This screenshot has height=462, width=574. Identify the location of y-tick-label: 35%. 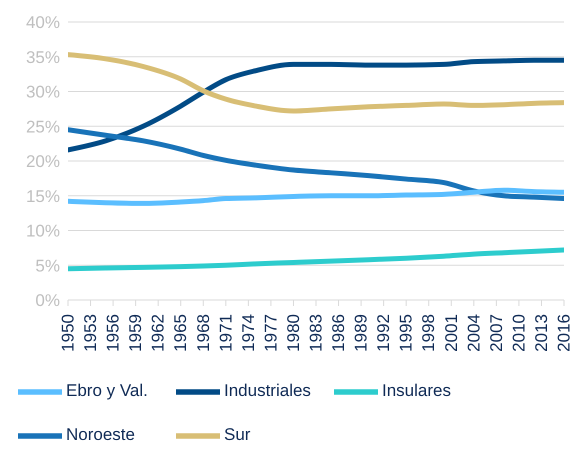
(43, 57).